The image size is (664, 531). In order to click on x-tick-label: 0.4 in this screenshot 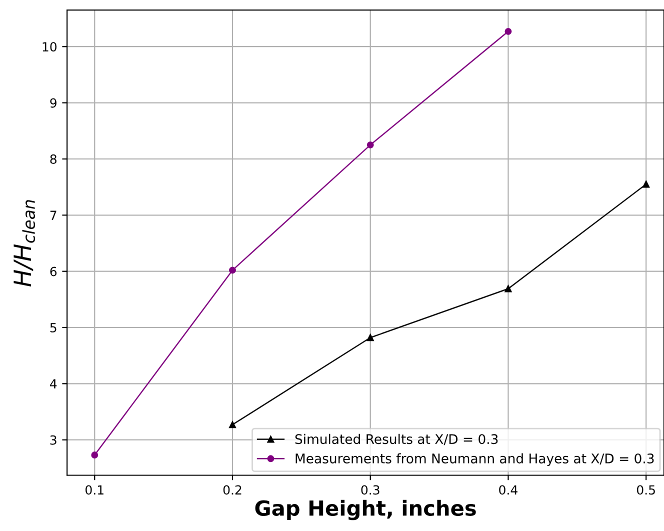, I will do `click(508, 490)`.